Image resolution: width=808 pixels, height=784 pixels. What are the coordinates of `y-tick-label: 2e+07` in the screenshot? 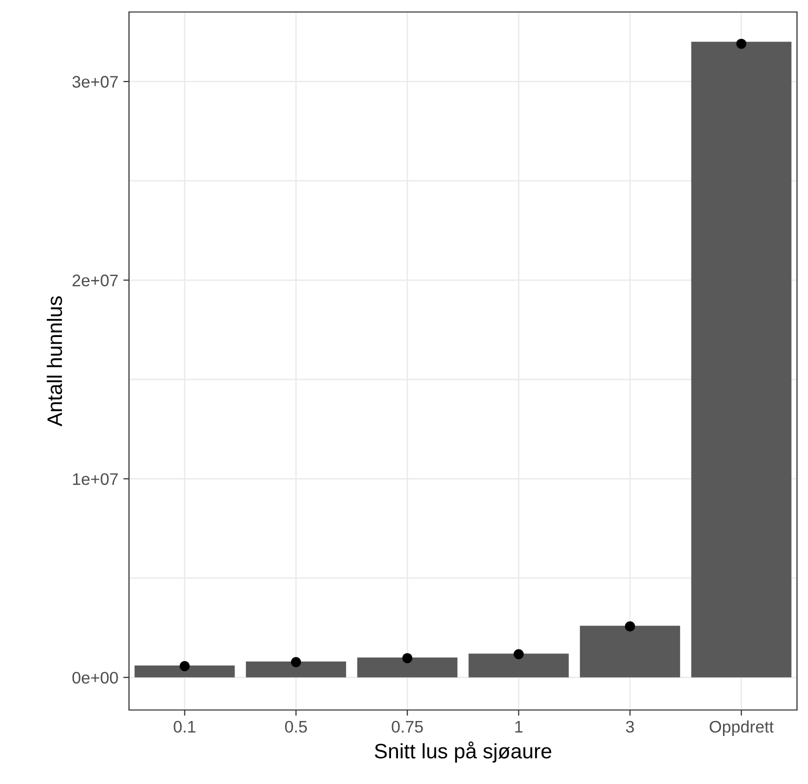 It's located at (95, 280).